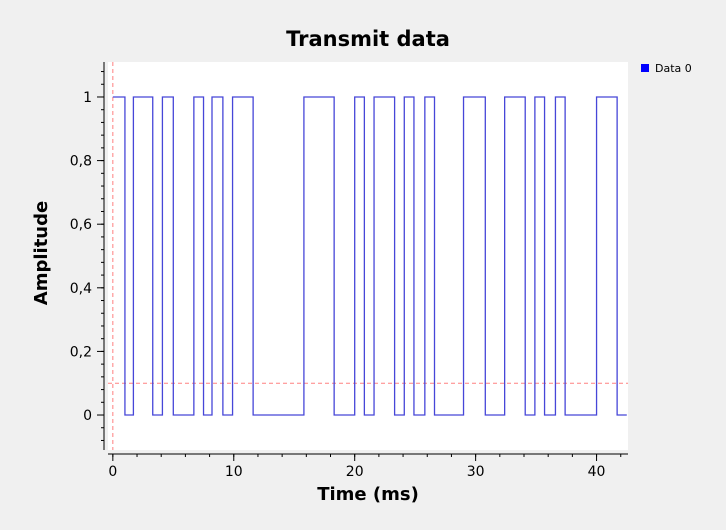 Image resolution: width=726 pixels, height=530 pixels. I want to click on y-tick-label: 0,6, so click(81, 225).